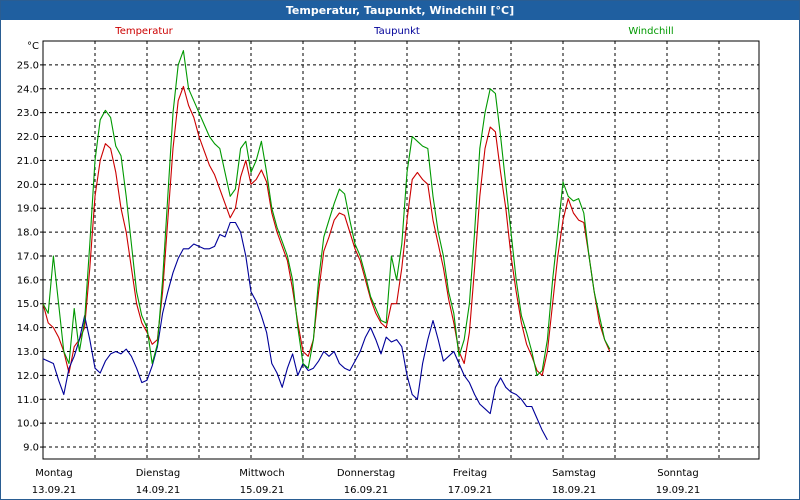  Describe the element at coordinates (28, 376) in the screenshot. I see `y-tick-label: 12.0` at that location.